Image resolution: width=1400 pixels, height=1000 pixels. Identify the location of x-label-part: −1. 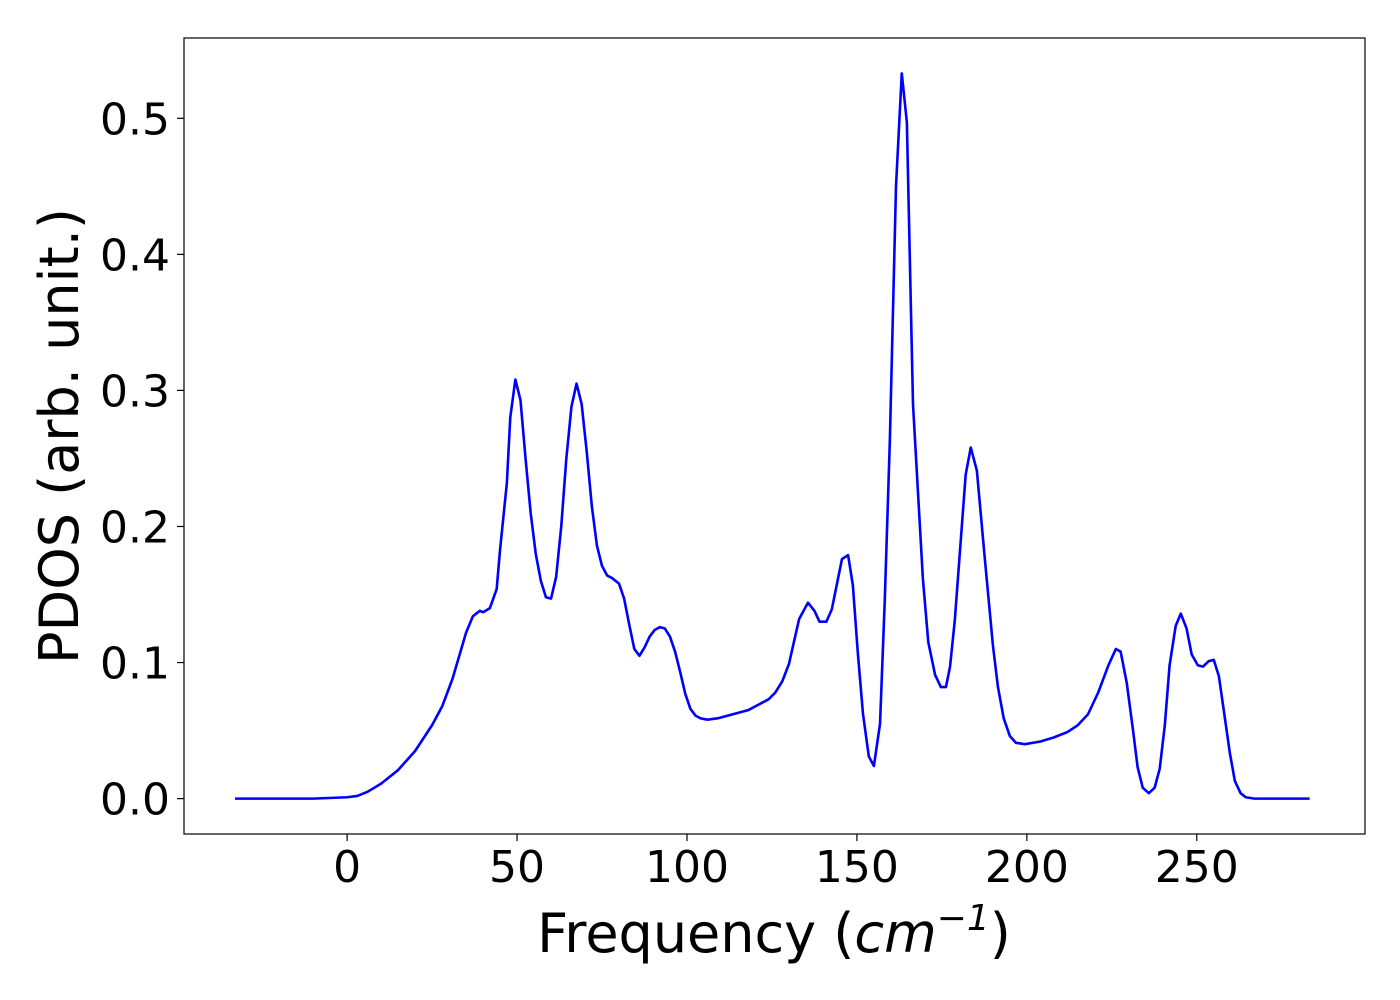
(963, 918).